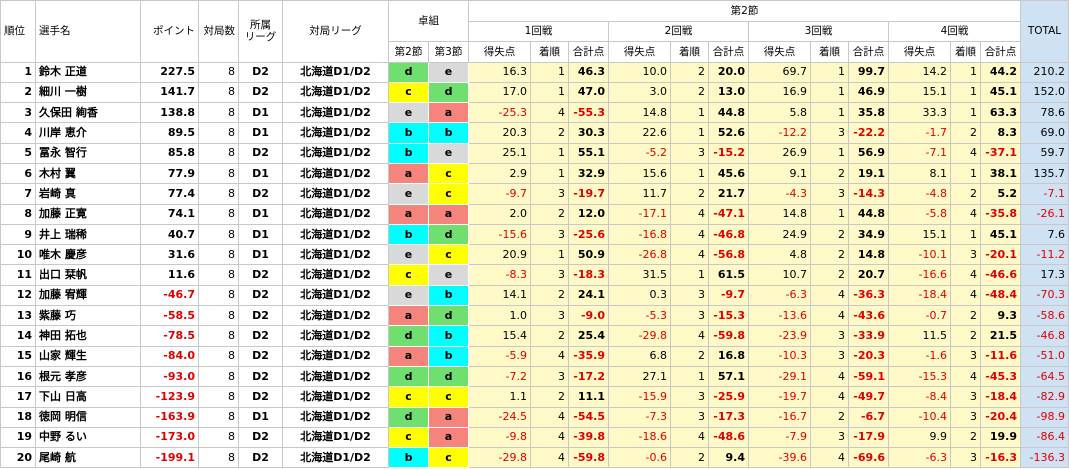 The image size is (1069, 469). What do you see at coordinates (868, 336) in the screenshot?
I see `table-cell: -33.9` at bounding box center [868, 336].